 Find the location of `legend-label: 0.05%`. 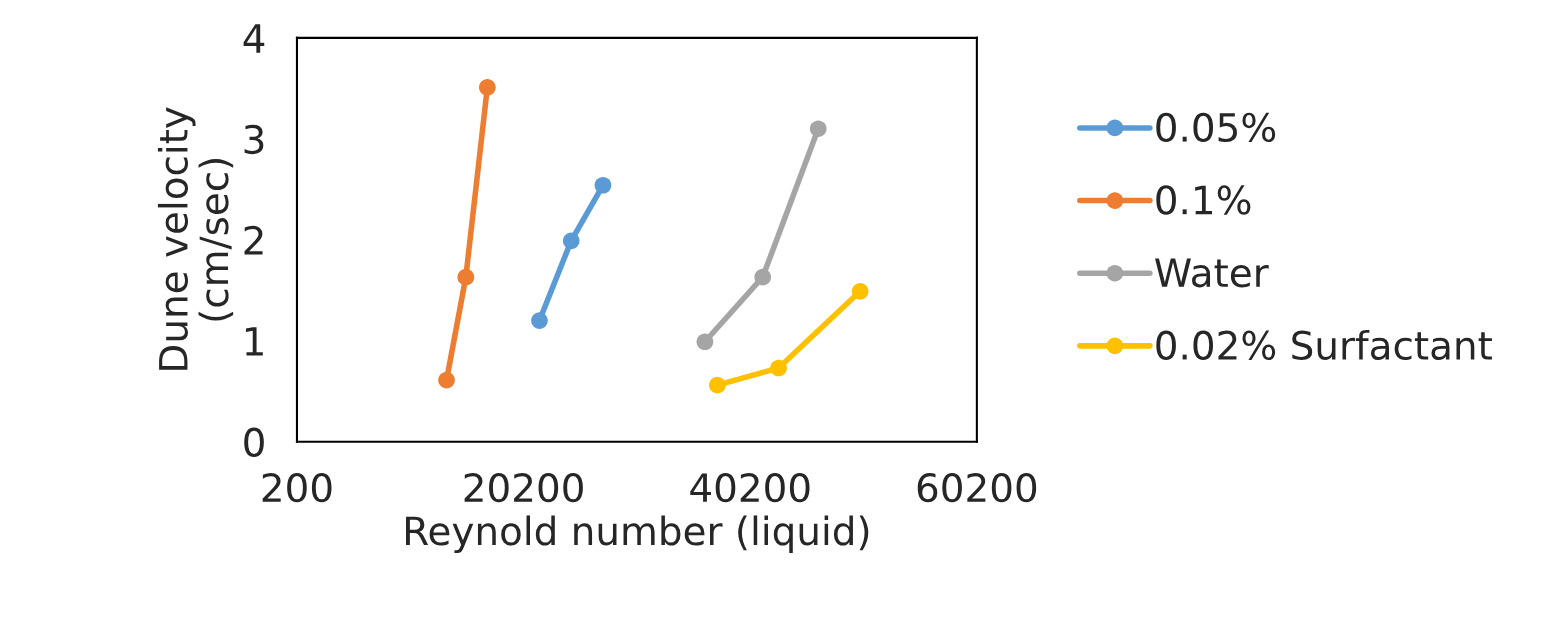

legend-label: 0.05% is located at coordinates (1216, 127).